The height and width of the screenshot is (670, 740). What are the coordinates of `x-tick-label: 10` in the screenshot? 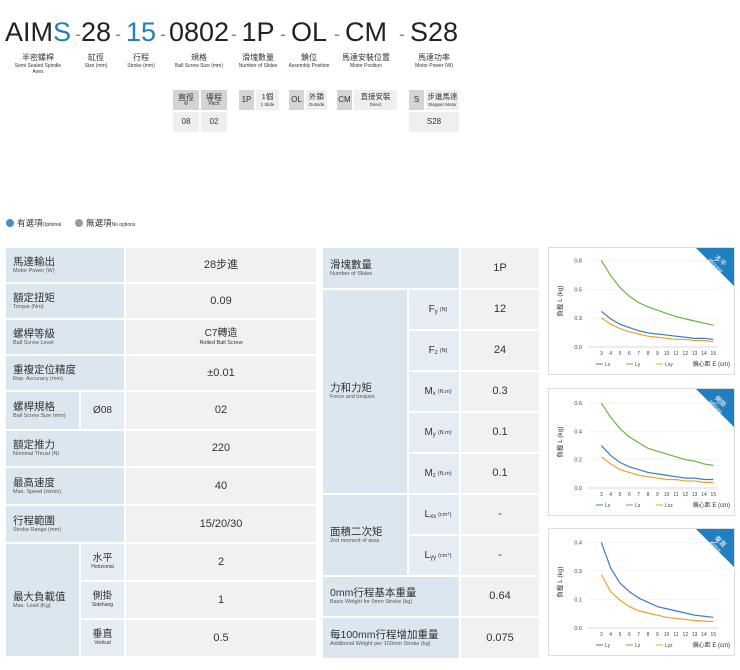 It's located at (667, 495).